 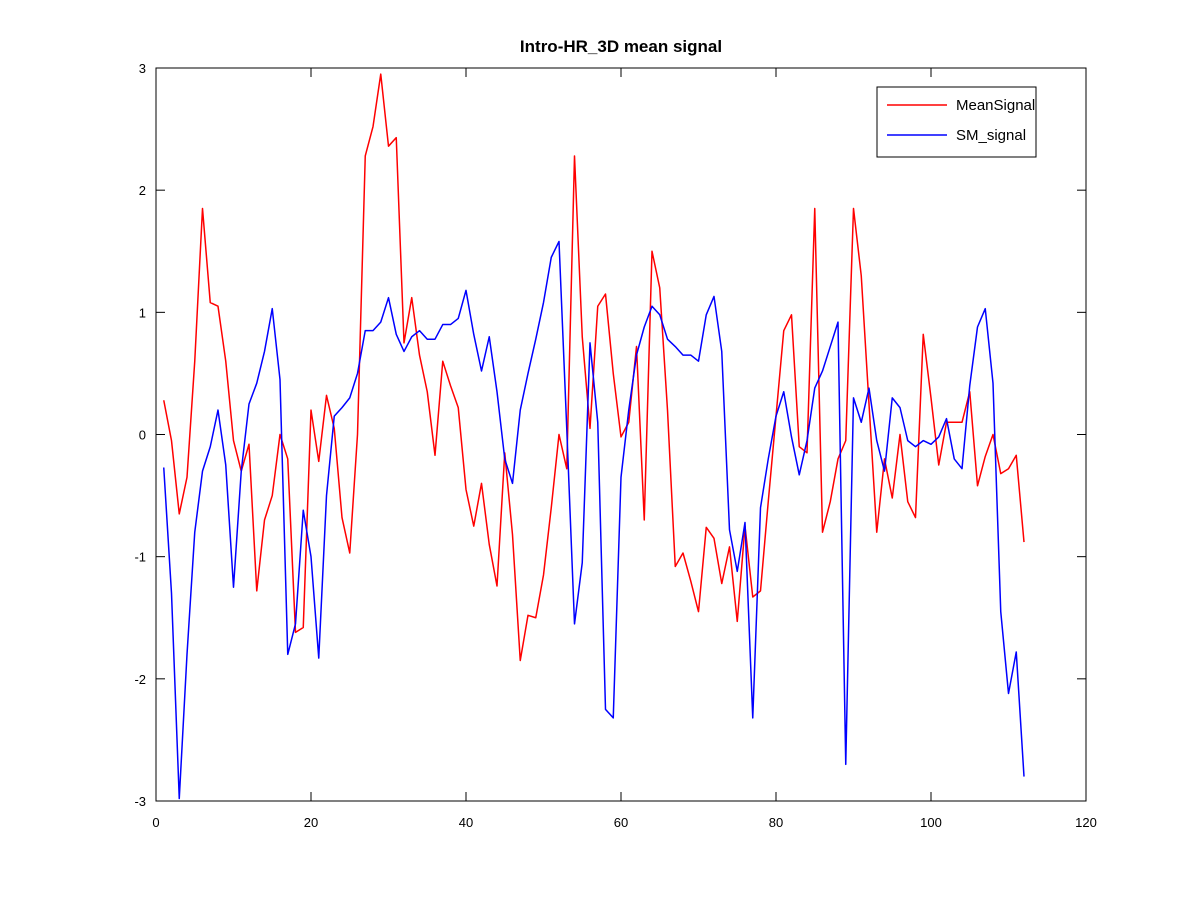 I want to click on x-tick-label: 80, so click(x=776, y=822).